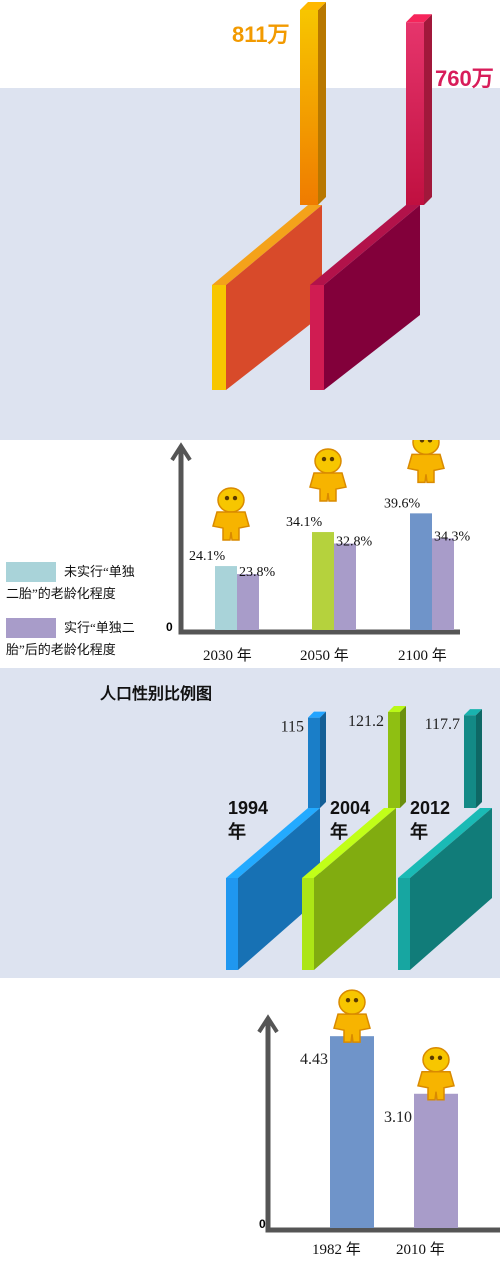  Describe the element at coordinates (99, 627) in the screenshot. I see `legend-item-2-line1: 实行“单独二` at that location.